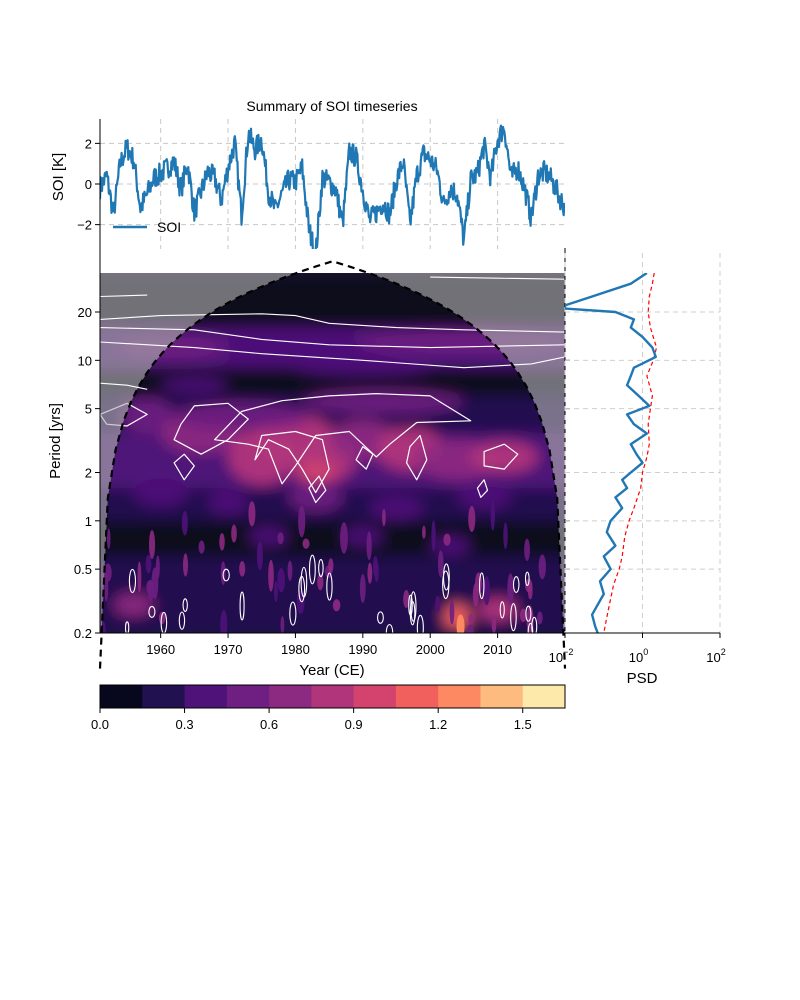 Image resolution: width=800 pixels, height=1000 pixels. I want to click on psd-xtick-label-2: 10², so click(715, 656).